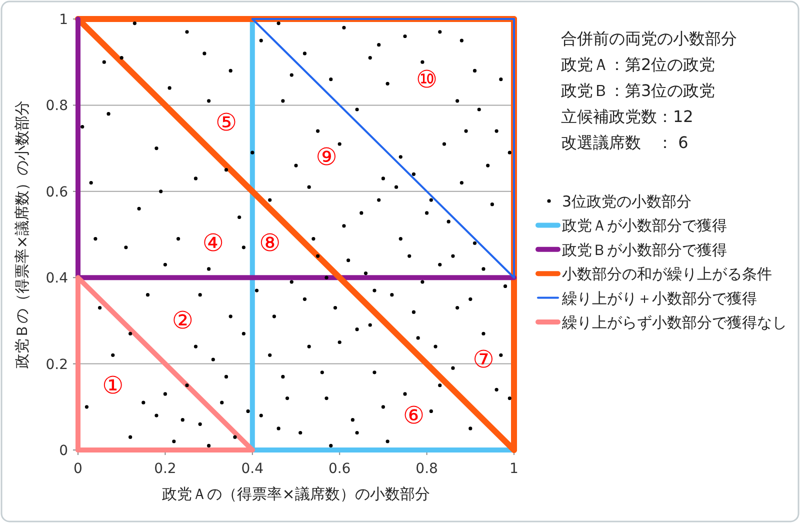 This screenshot has width=800, height=525. Describe the element at coordinates (57, 278) in the screenshot. I see `y-tick-label: 0.4` at that location.